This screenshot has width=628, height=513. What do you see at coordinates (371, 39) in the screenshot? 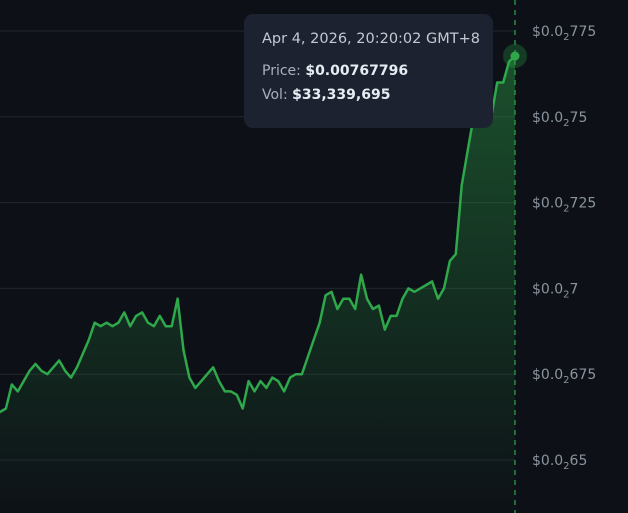
I see `tooltip-date: Apr 4, 2026, 20:20:02 GMT+8` at bounding box center [371, 39].